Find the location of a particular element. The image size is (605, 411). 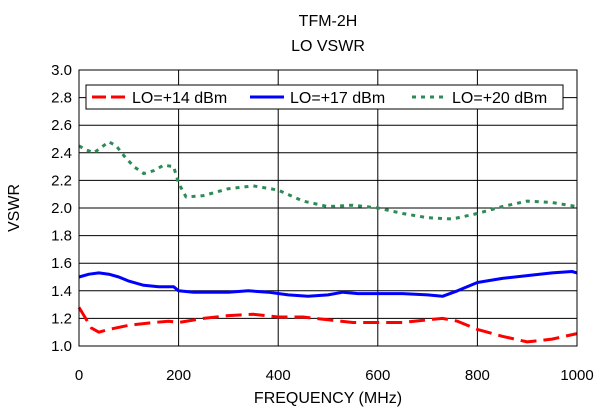

chart-subtitle: LO VSWR is located at coordinates (328, 46).